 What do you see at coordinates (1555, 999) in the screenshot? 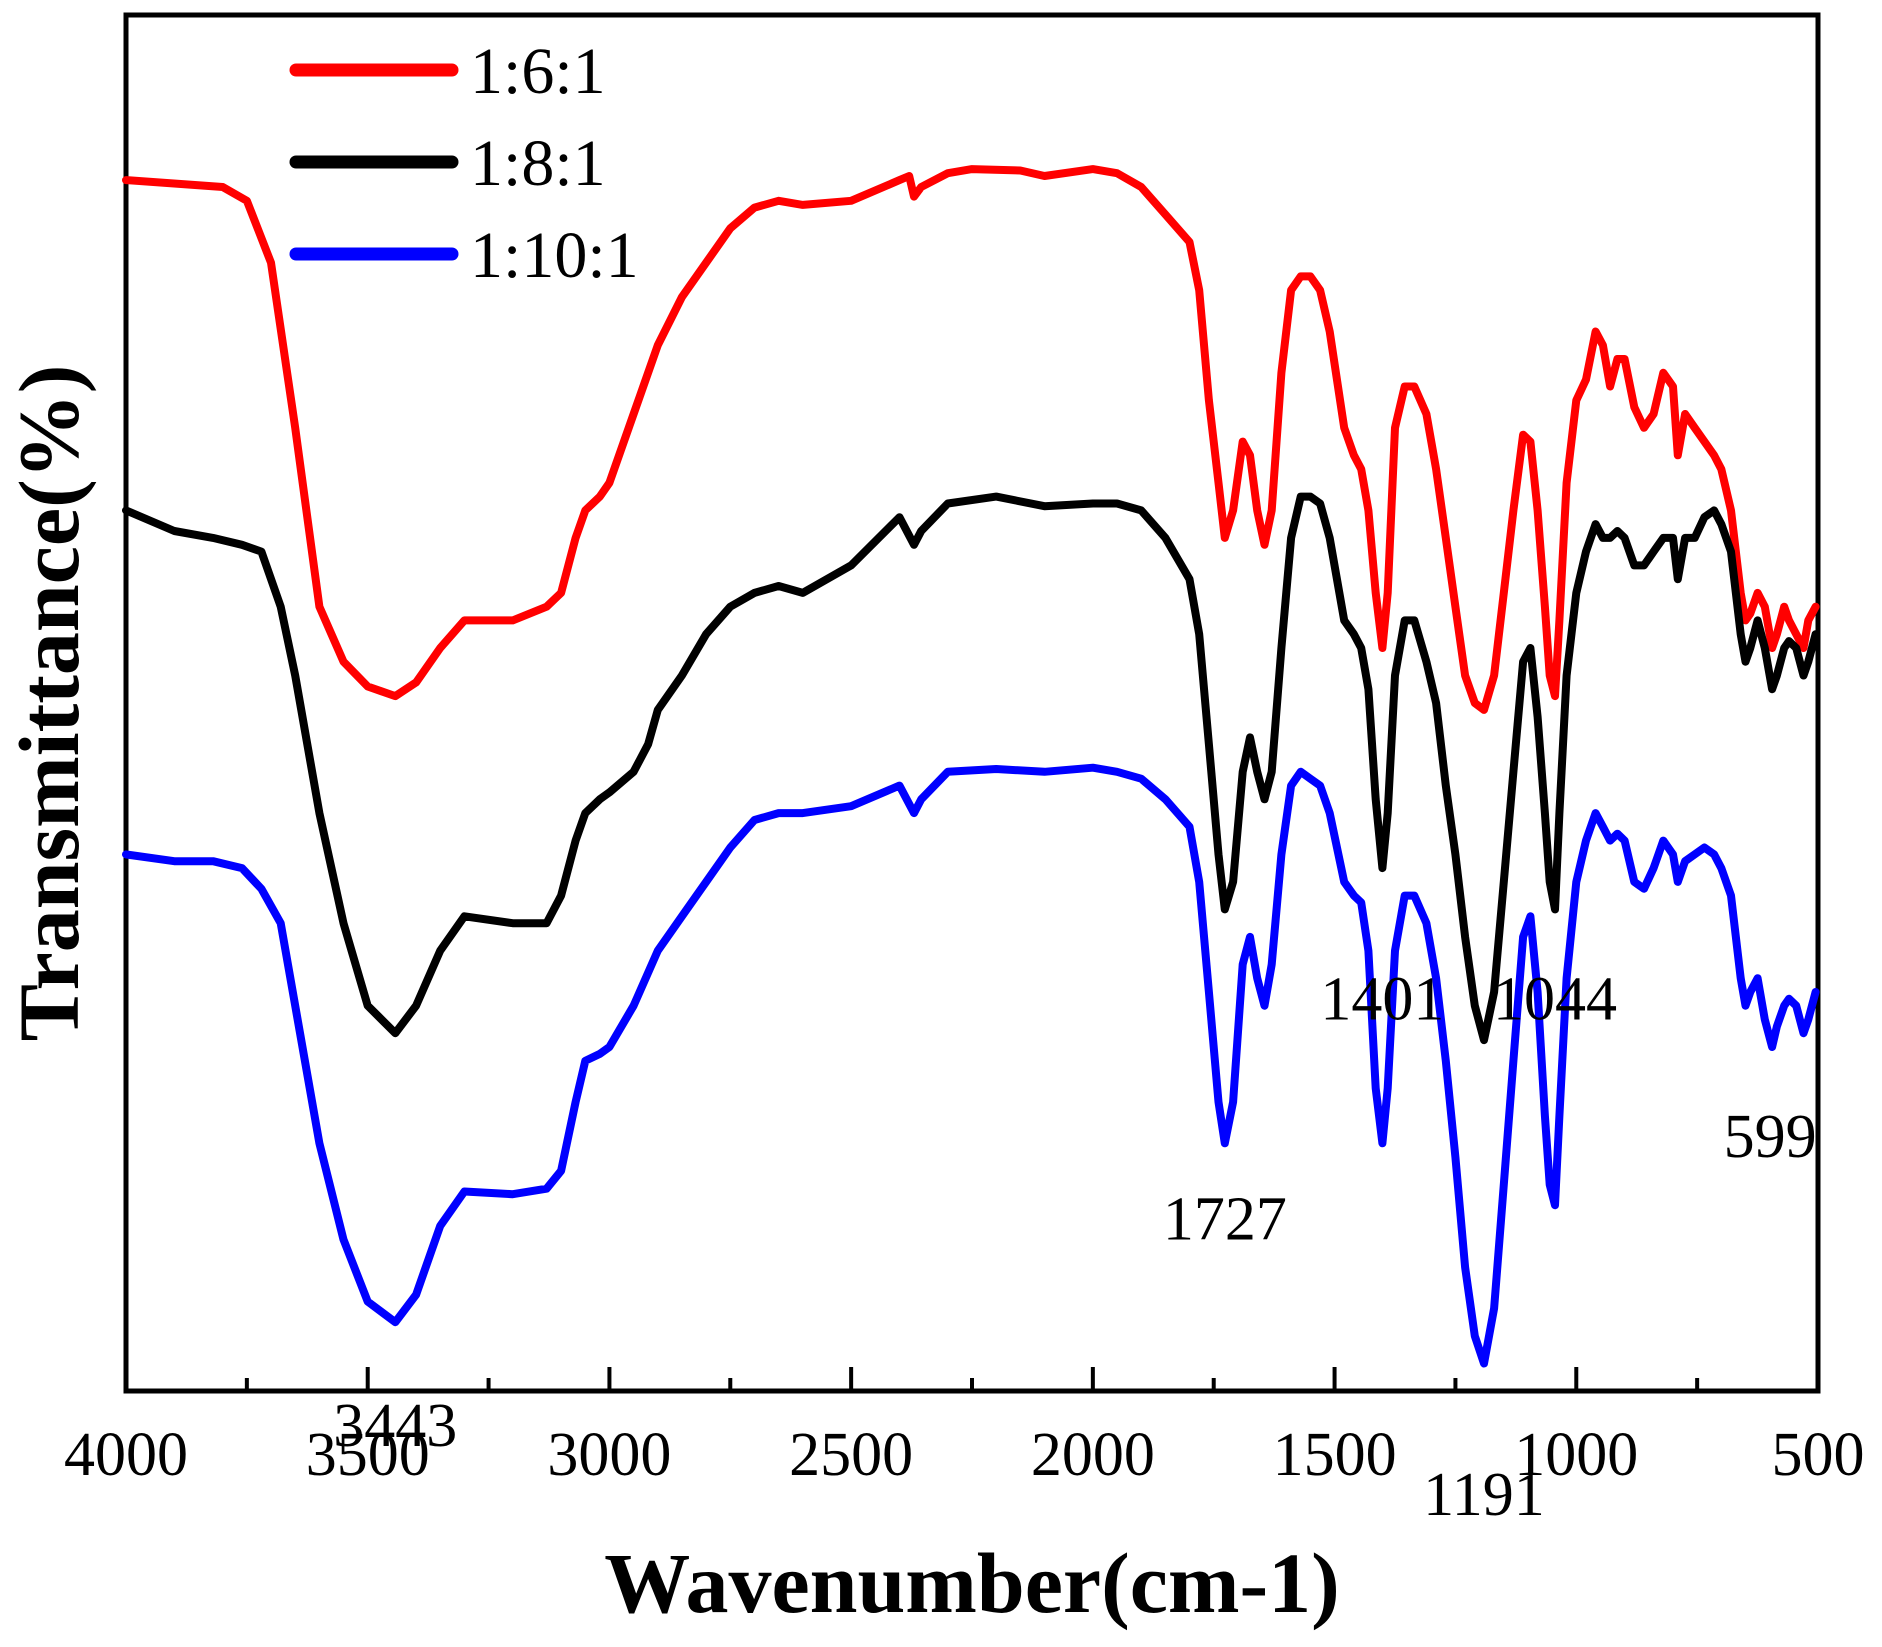
I see `peak-label: 1044` at bounding box center [1555, 999].